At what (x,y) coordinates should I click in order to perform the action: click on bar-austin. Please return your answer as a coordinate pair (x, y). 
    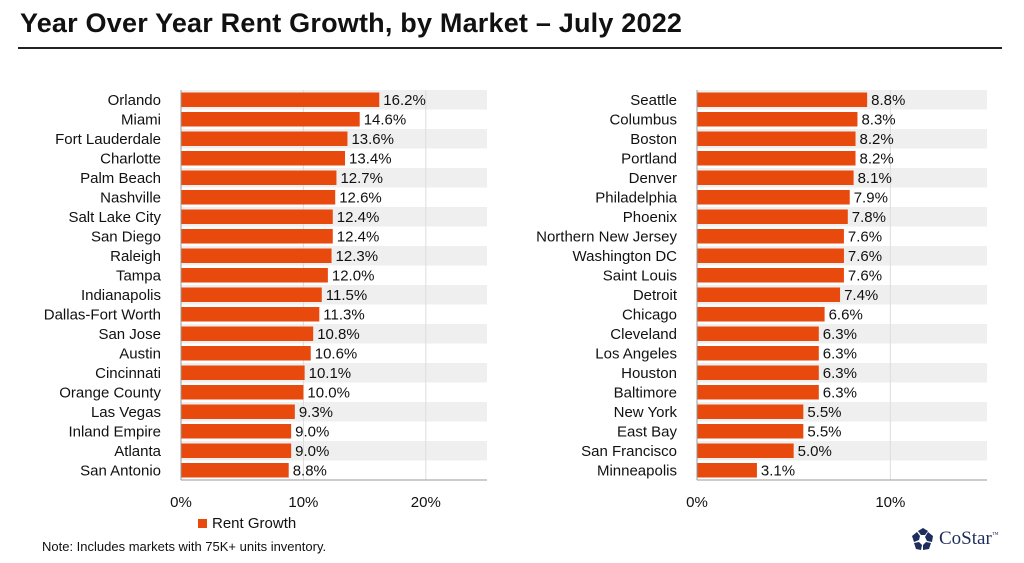
    Looking at the image, I should click on (246, 353).